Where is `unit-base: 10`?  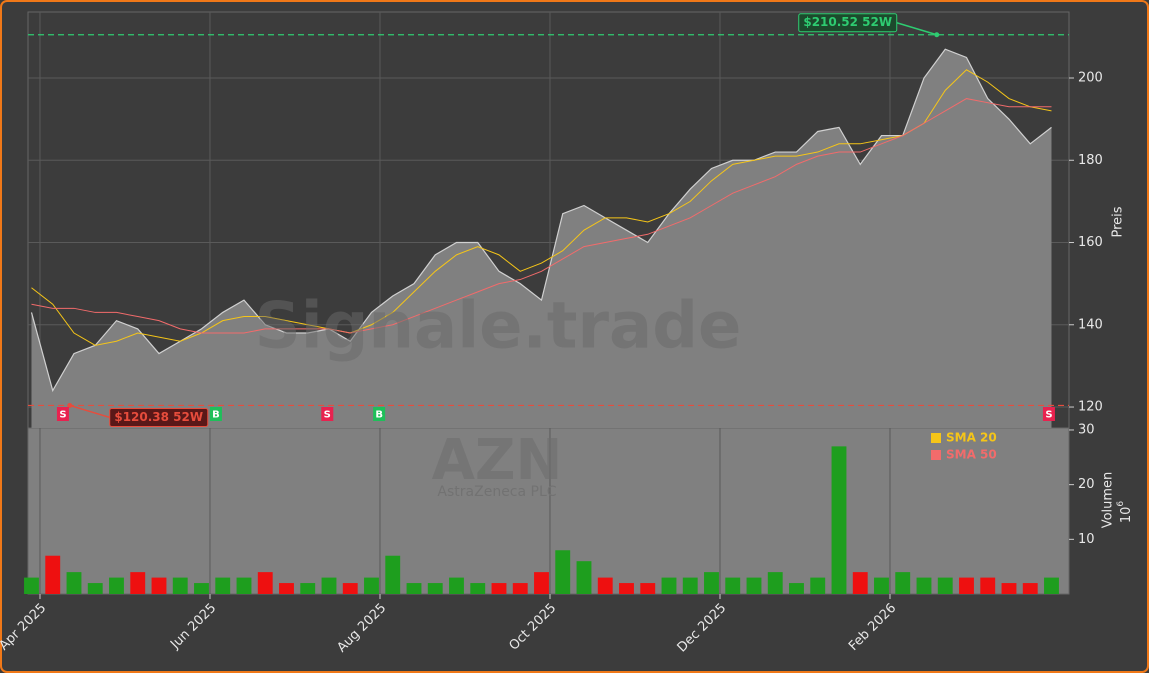
unit-base: 10 is located at coordinates (1126, 515).